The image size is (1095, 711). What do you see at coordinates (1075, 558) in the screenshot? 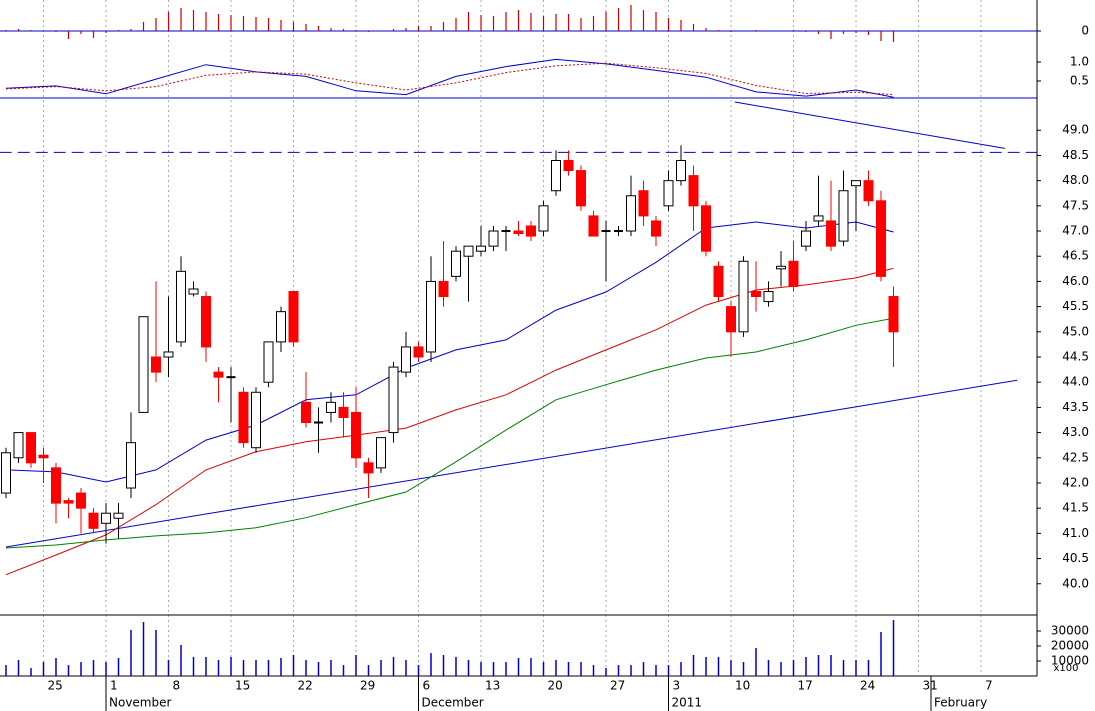
I see `y-tick-label: 40.5` at bounding box center [1075, 558].